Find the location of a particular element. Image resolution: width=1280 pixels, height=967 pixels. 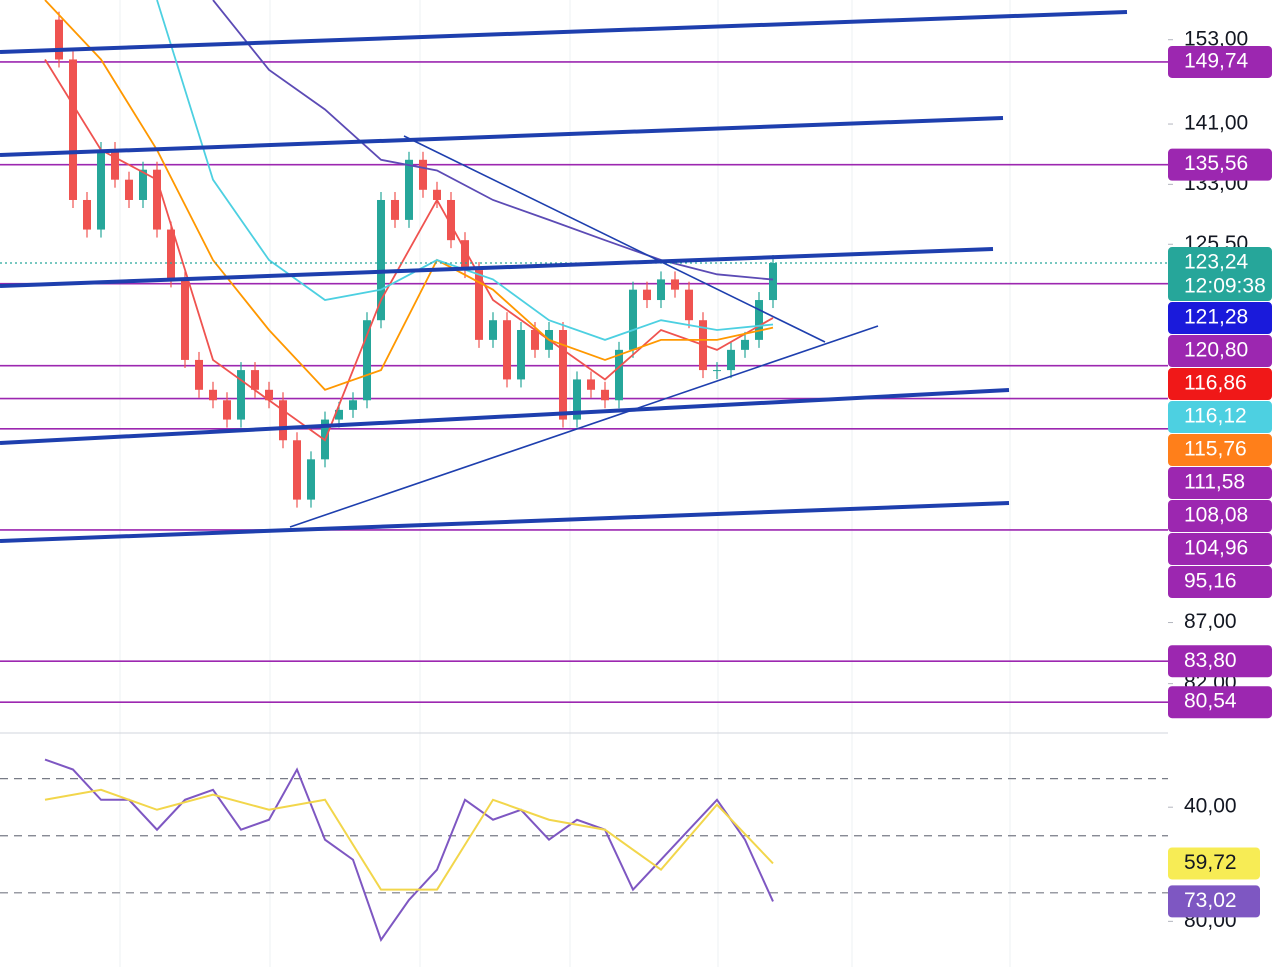

price-tag-label: 111,58 is located at coordinates (1214, 482).